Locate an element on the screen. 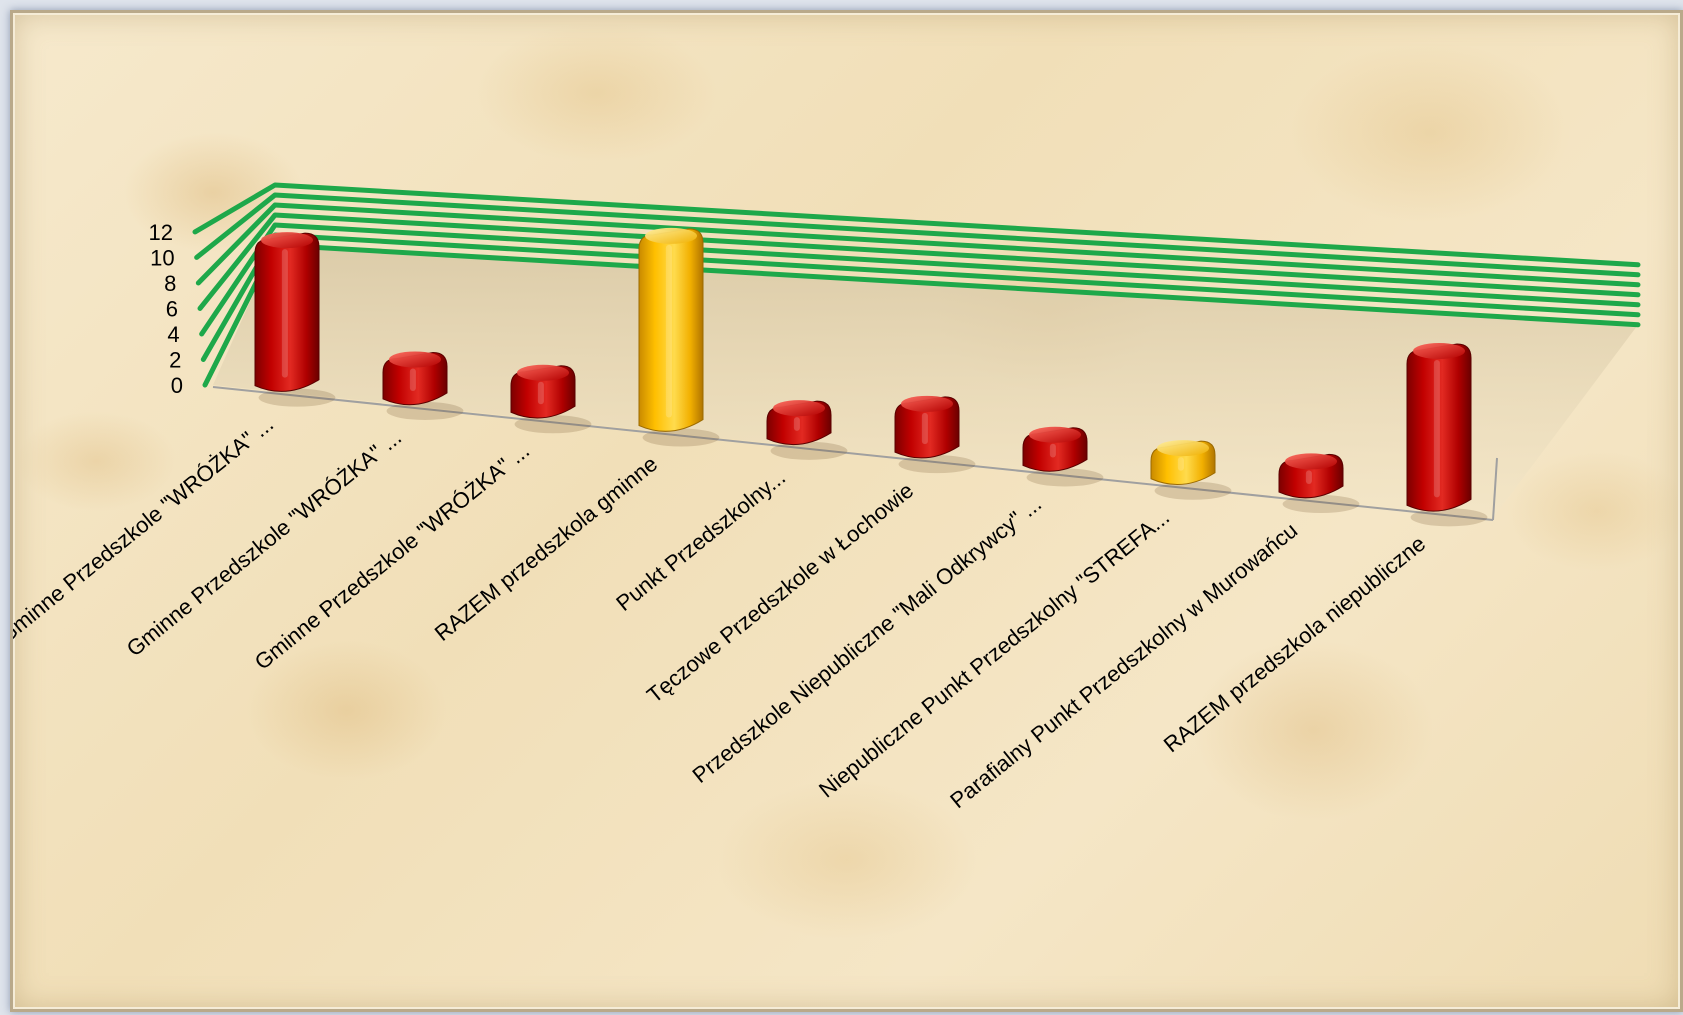 The height and width of the screenshot is (1015, 1683). x-category-label: RAZEM przedszkola niepubliczne is located at coordinates (1294, 644).